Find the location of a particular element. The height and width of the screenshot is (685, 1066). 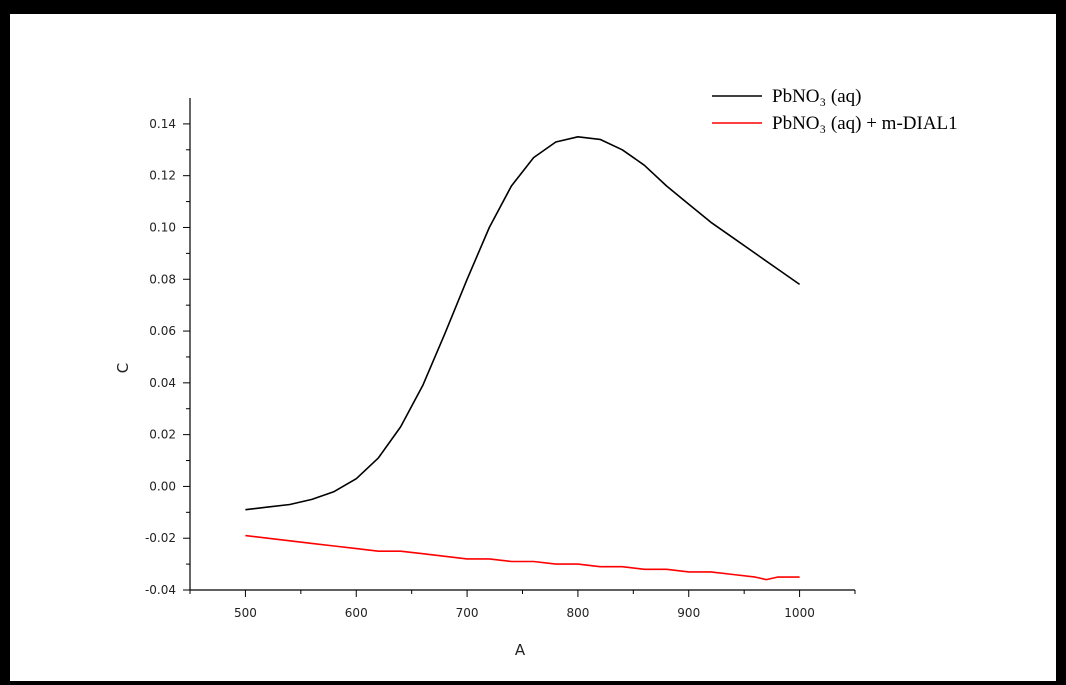

y-tick-label: 0.10 is located at coordinates (162, 227).